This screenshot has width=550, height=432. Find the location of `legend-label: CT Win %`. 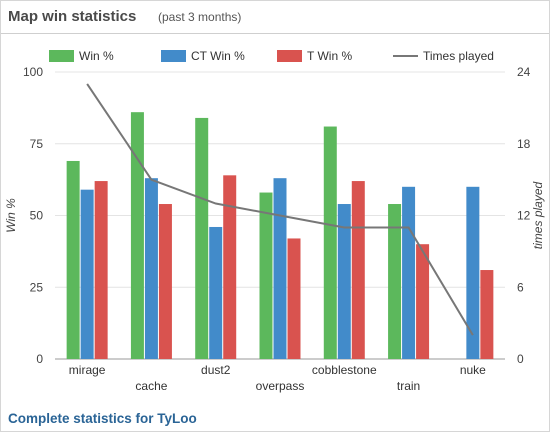

legend-label: CT Win % is located at coordinates (218, 56).